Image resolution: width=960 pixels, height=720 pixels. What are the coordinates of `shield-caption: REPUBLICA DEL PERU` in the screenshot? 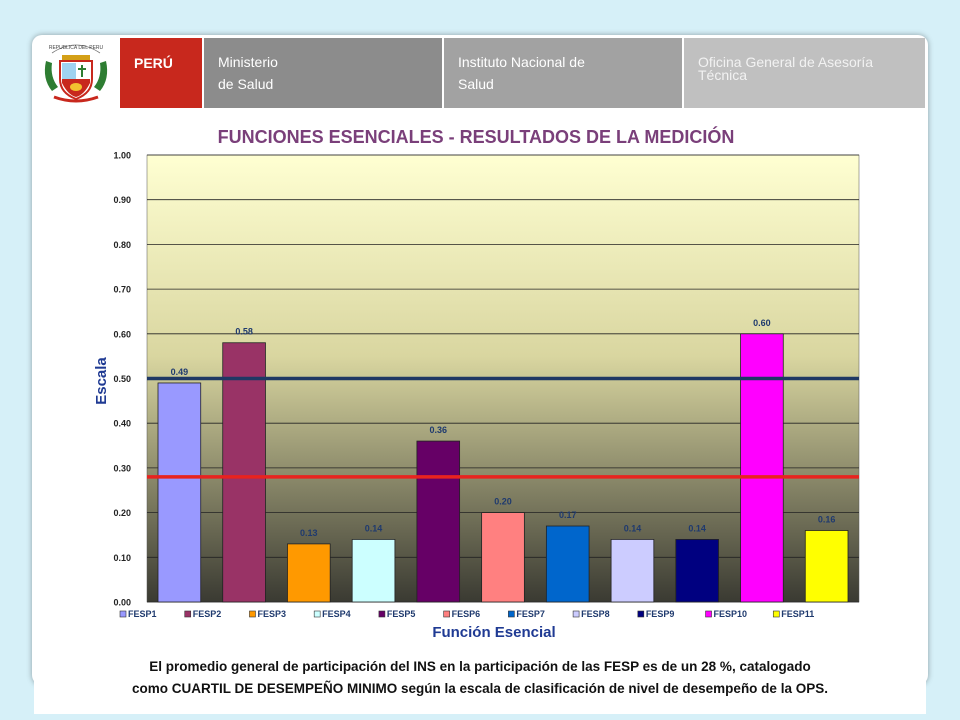 It's located at (76, 48).